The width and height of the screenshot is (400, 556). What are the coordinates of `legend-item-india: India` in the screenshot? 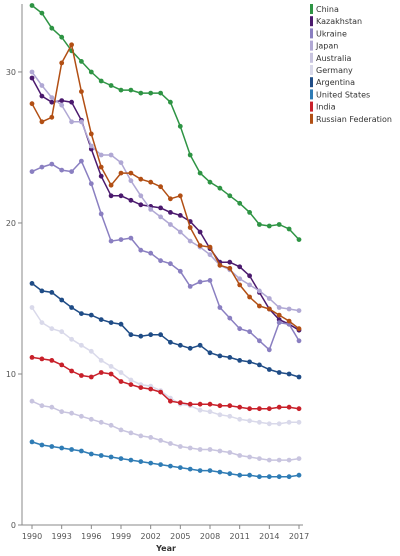 It's located at (323, 106).